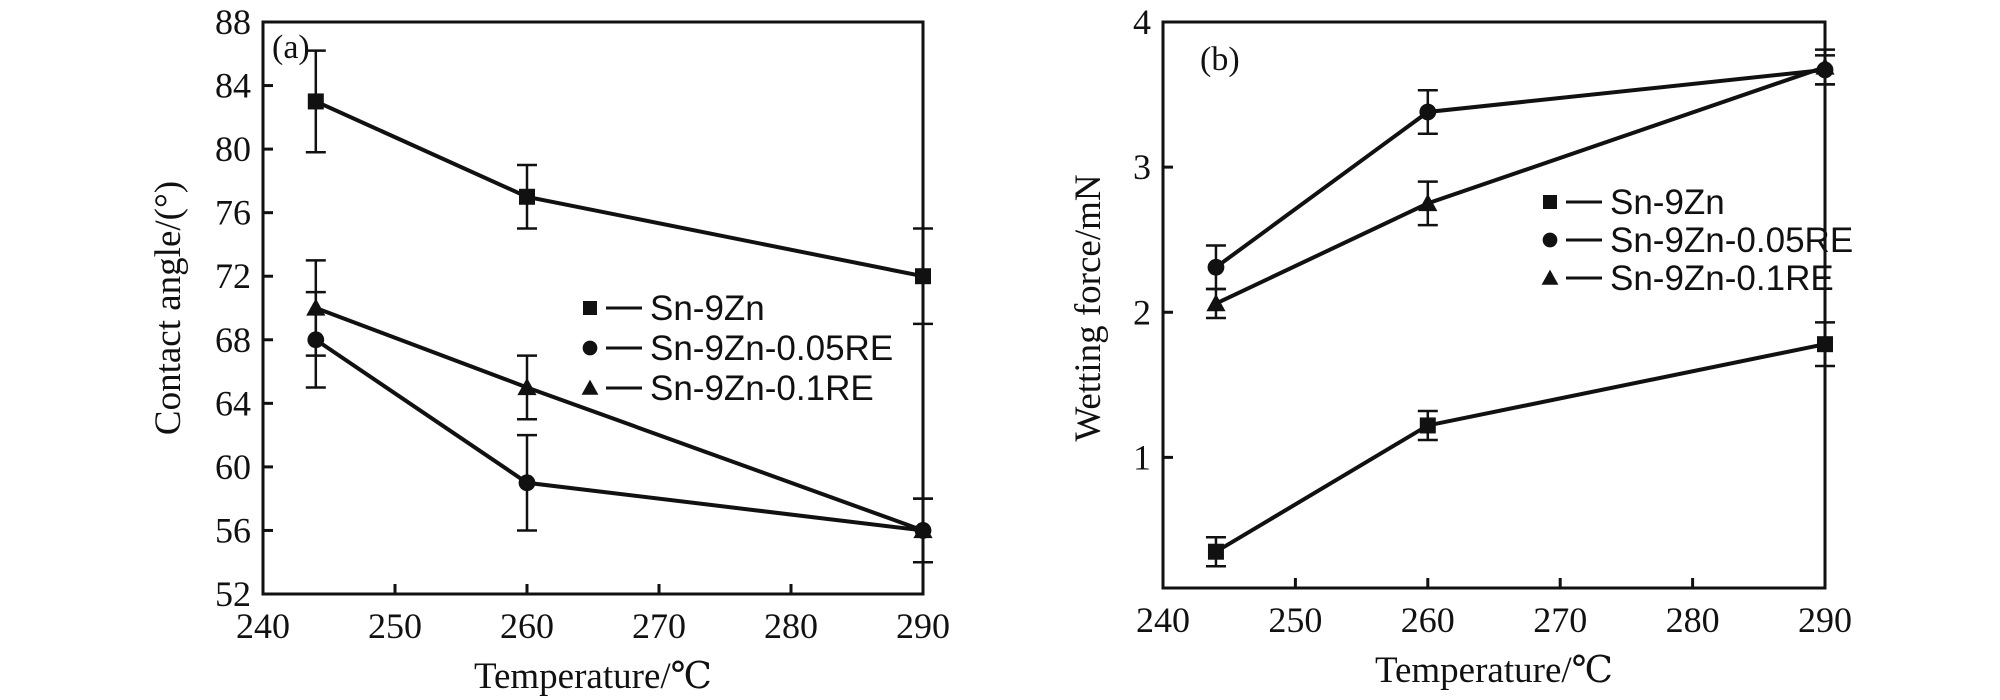 This screenshot has height=700, width=2000. What do you see at coordinates (233, 467) in the screenshot?
I see `panel-a-y-tick-label: 60` at bounding box center [233, 467].